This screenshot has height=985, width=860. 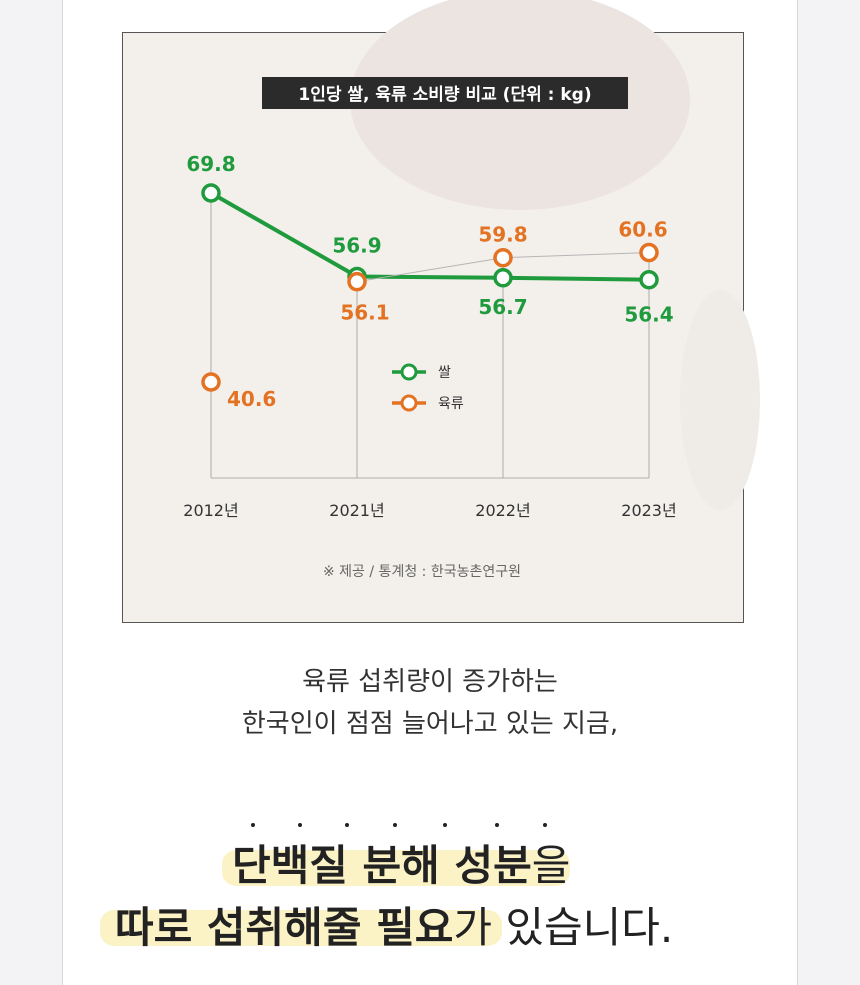 I want to click on headline-emphasis: 따로 섭취해줄 필요, so click(x=284, y=927).